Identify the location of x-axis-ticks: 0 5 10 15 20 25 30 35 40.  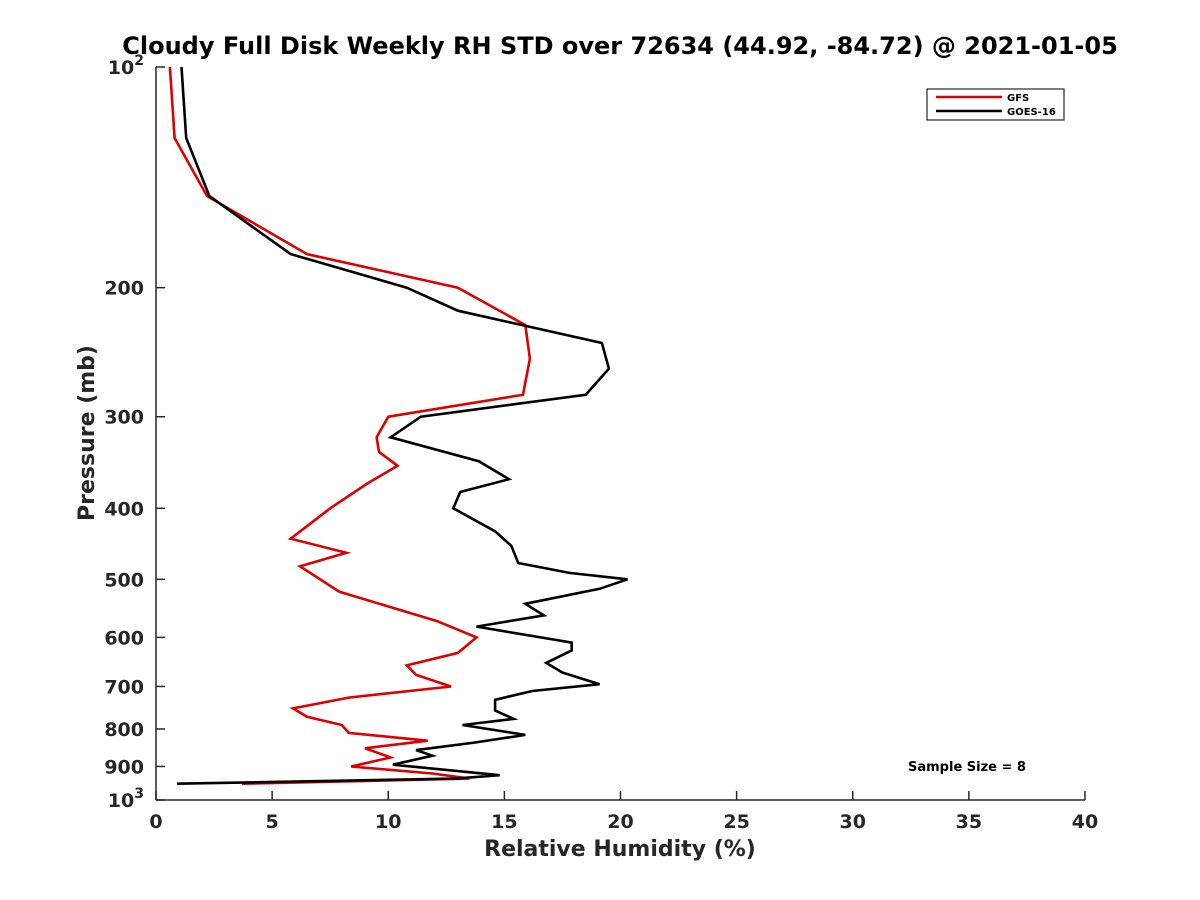
(623, 812).